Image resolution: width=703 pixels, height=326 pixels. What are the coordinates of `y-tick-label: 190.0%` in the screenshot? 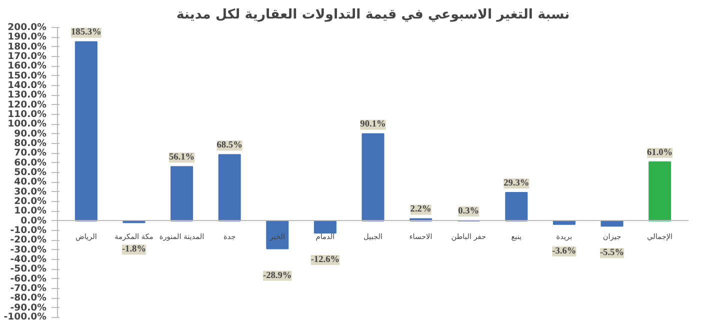 It's located at (28, 37).